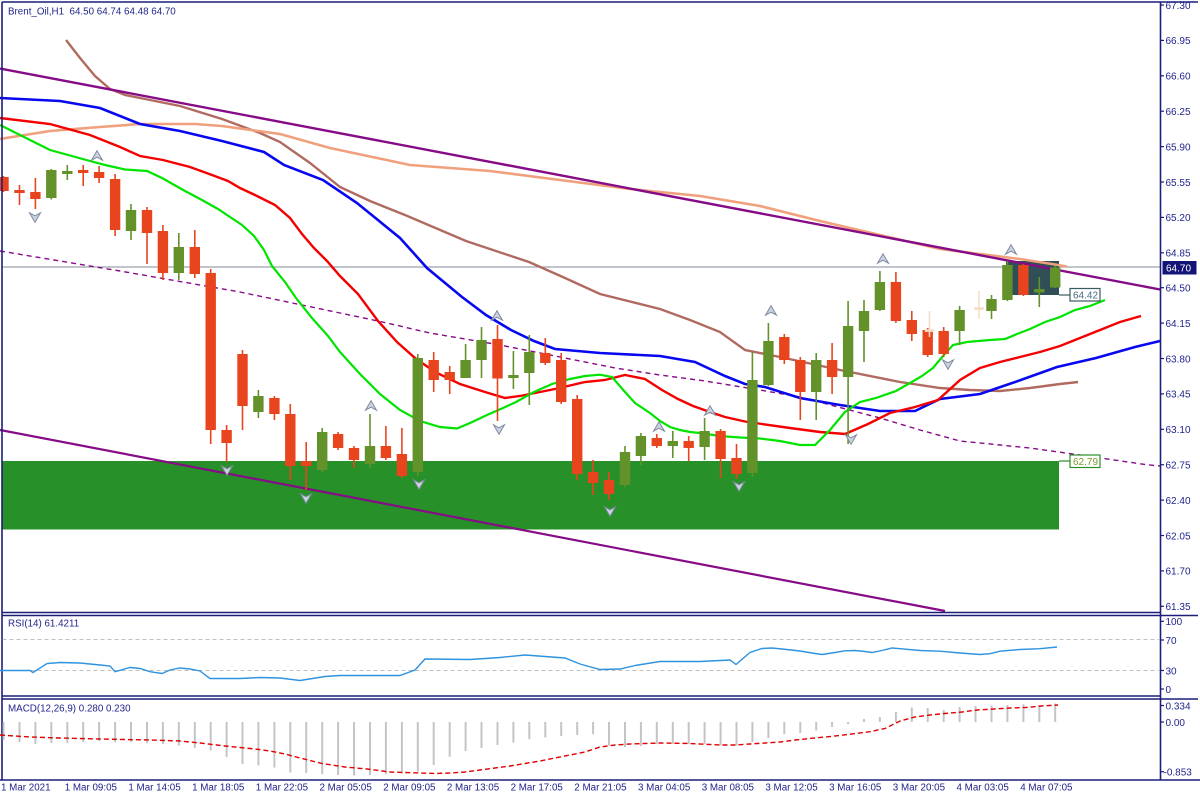 The image size is (1200, 800). What do you see at coordinates (855, 788) in the screenshot?
I see `svg-text: 3 Mar 16:05` at bounding box center [855, 788].